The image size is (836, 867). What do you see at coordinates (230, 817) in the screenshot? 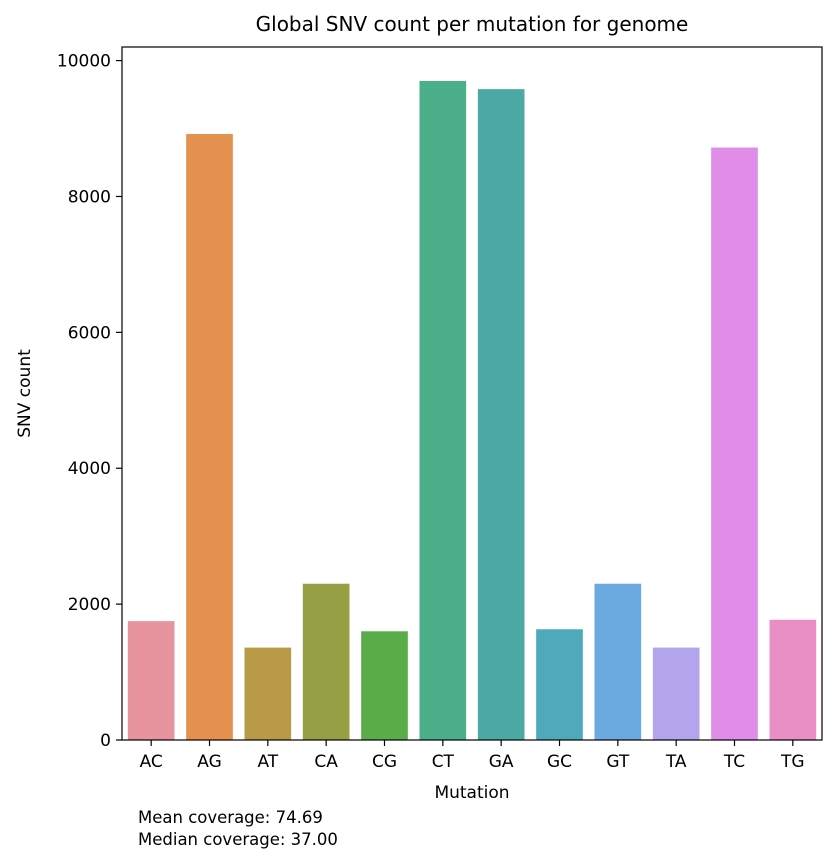
I see `mean-coverage-note: Mean coverage: 74.69` at bounding box center [230, 817].